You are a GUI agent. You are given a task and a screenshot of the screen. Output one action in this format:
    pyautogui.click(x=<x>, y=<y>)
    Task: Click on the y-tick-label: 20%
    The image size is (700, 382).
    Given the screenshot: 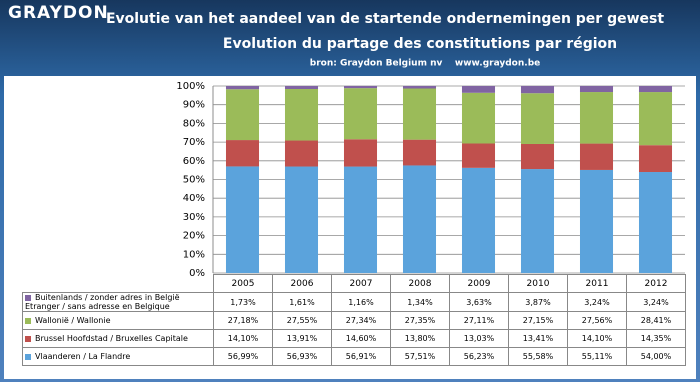 What is the action you would take?
    pyautogui.click(x=194, y=236)
    